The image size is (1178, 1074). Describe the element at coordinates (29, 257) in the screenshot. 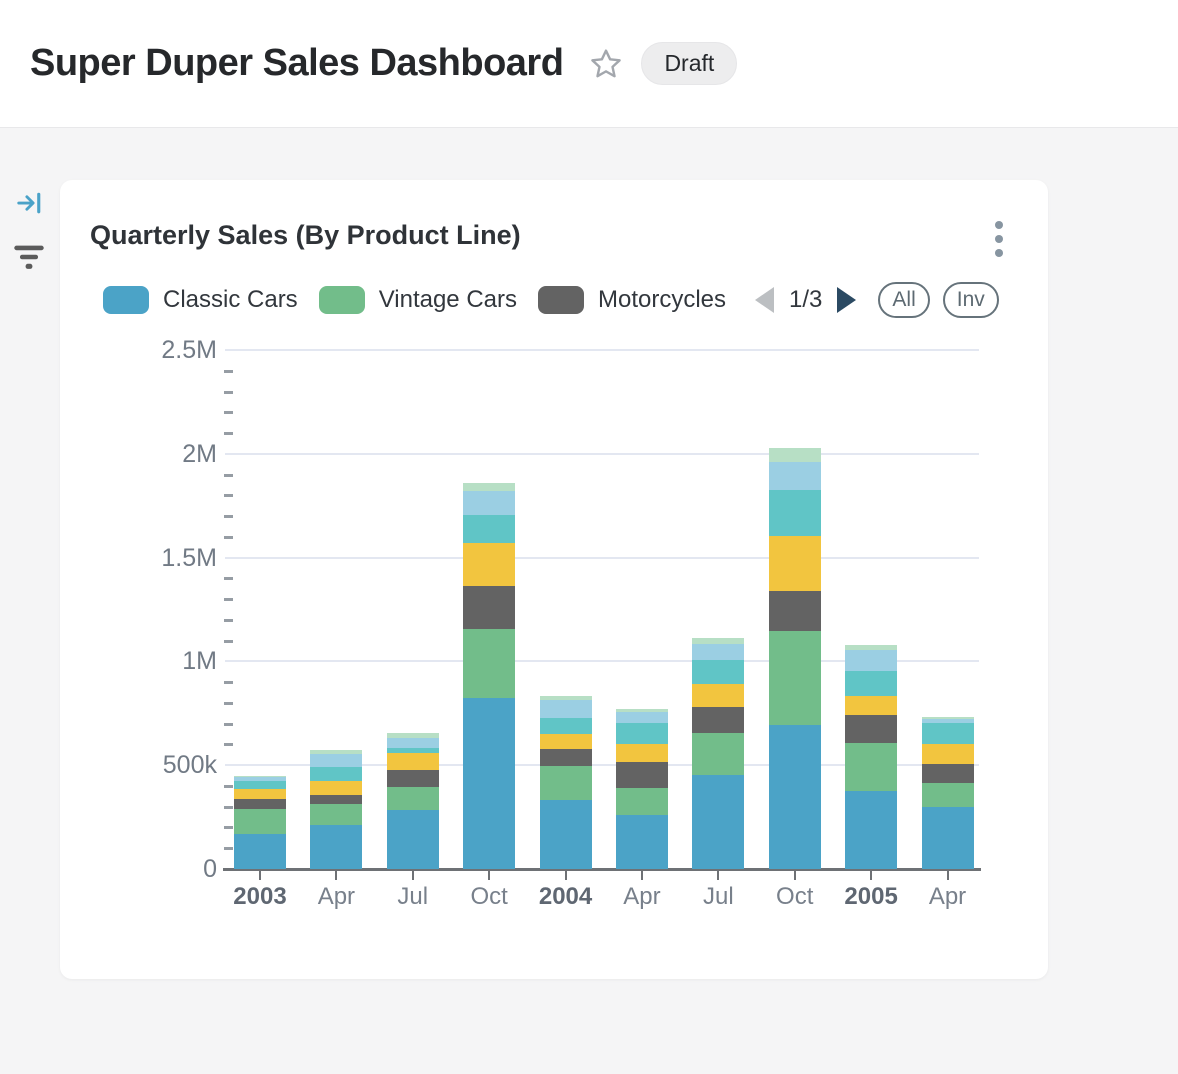

I see `filter-icon` at that location.